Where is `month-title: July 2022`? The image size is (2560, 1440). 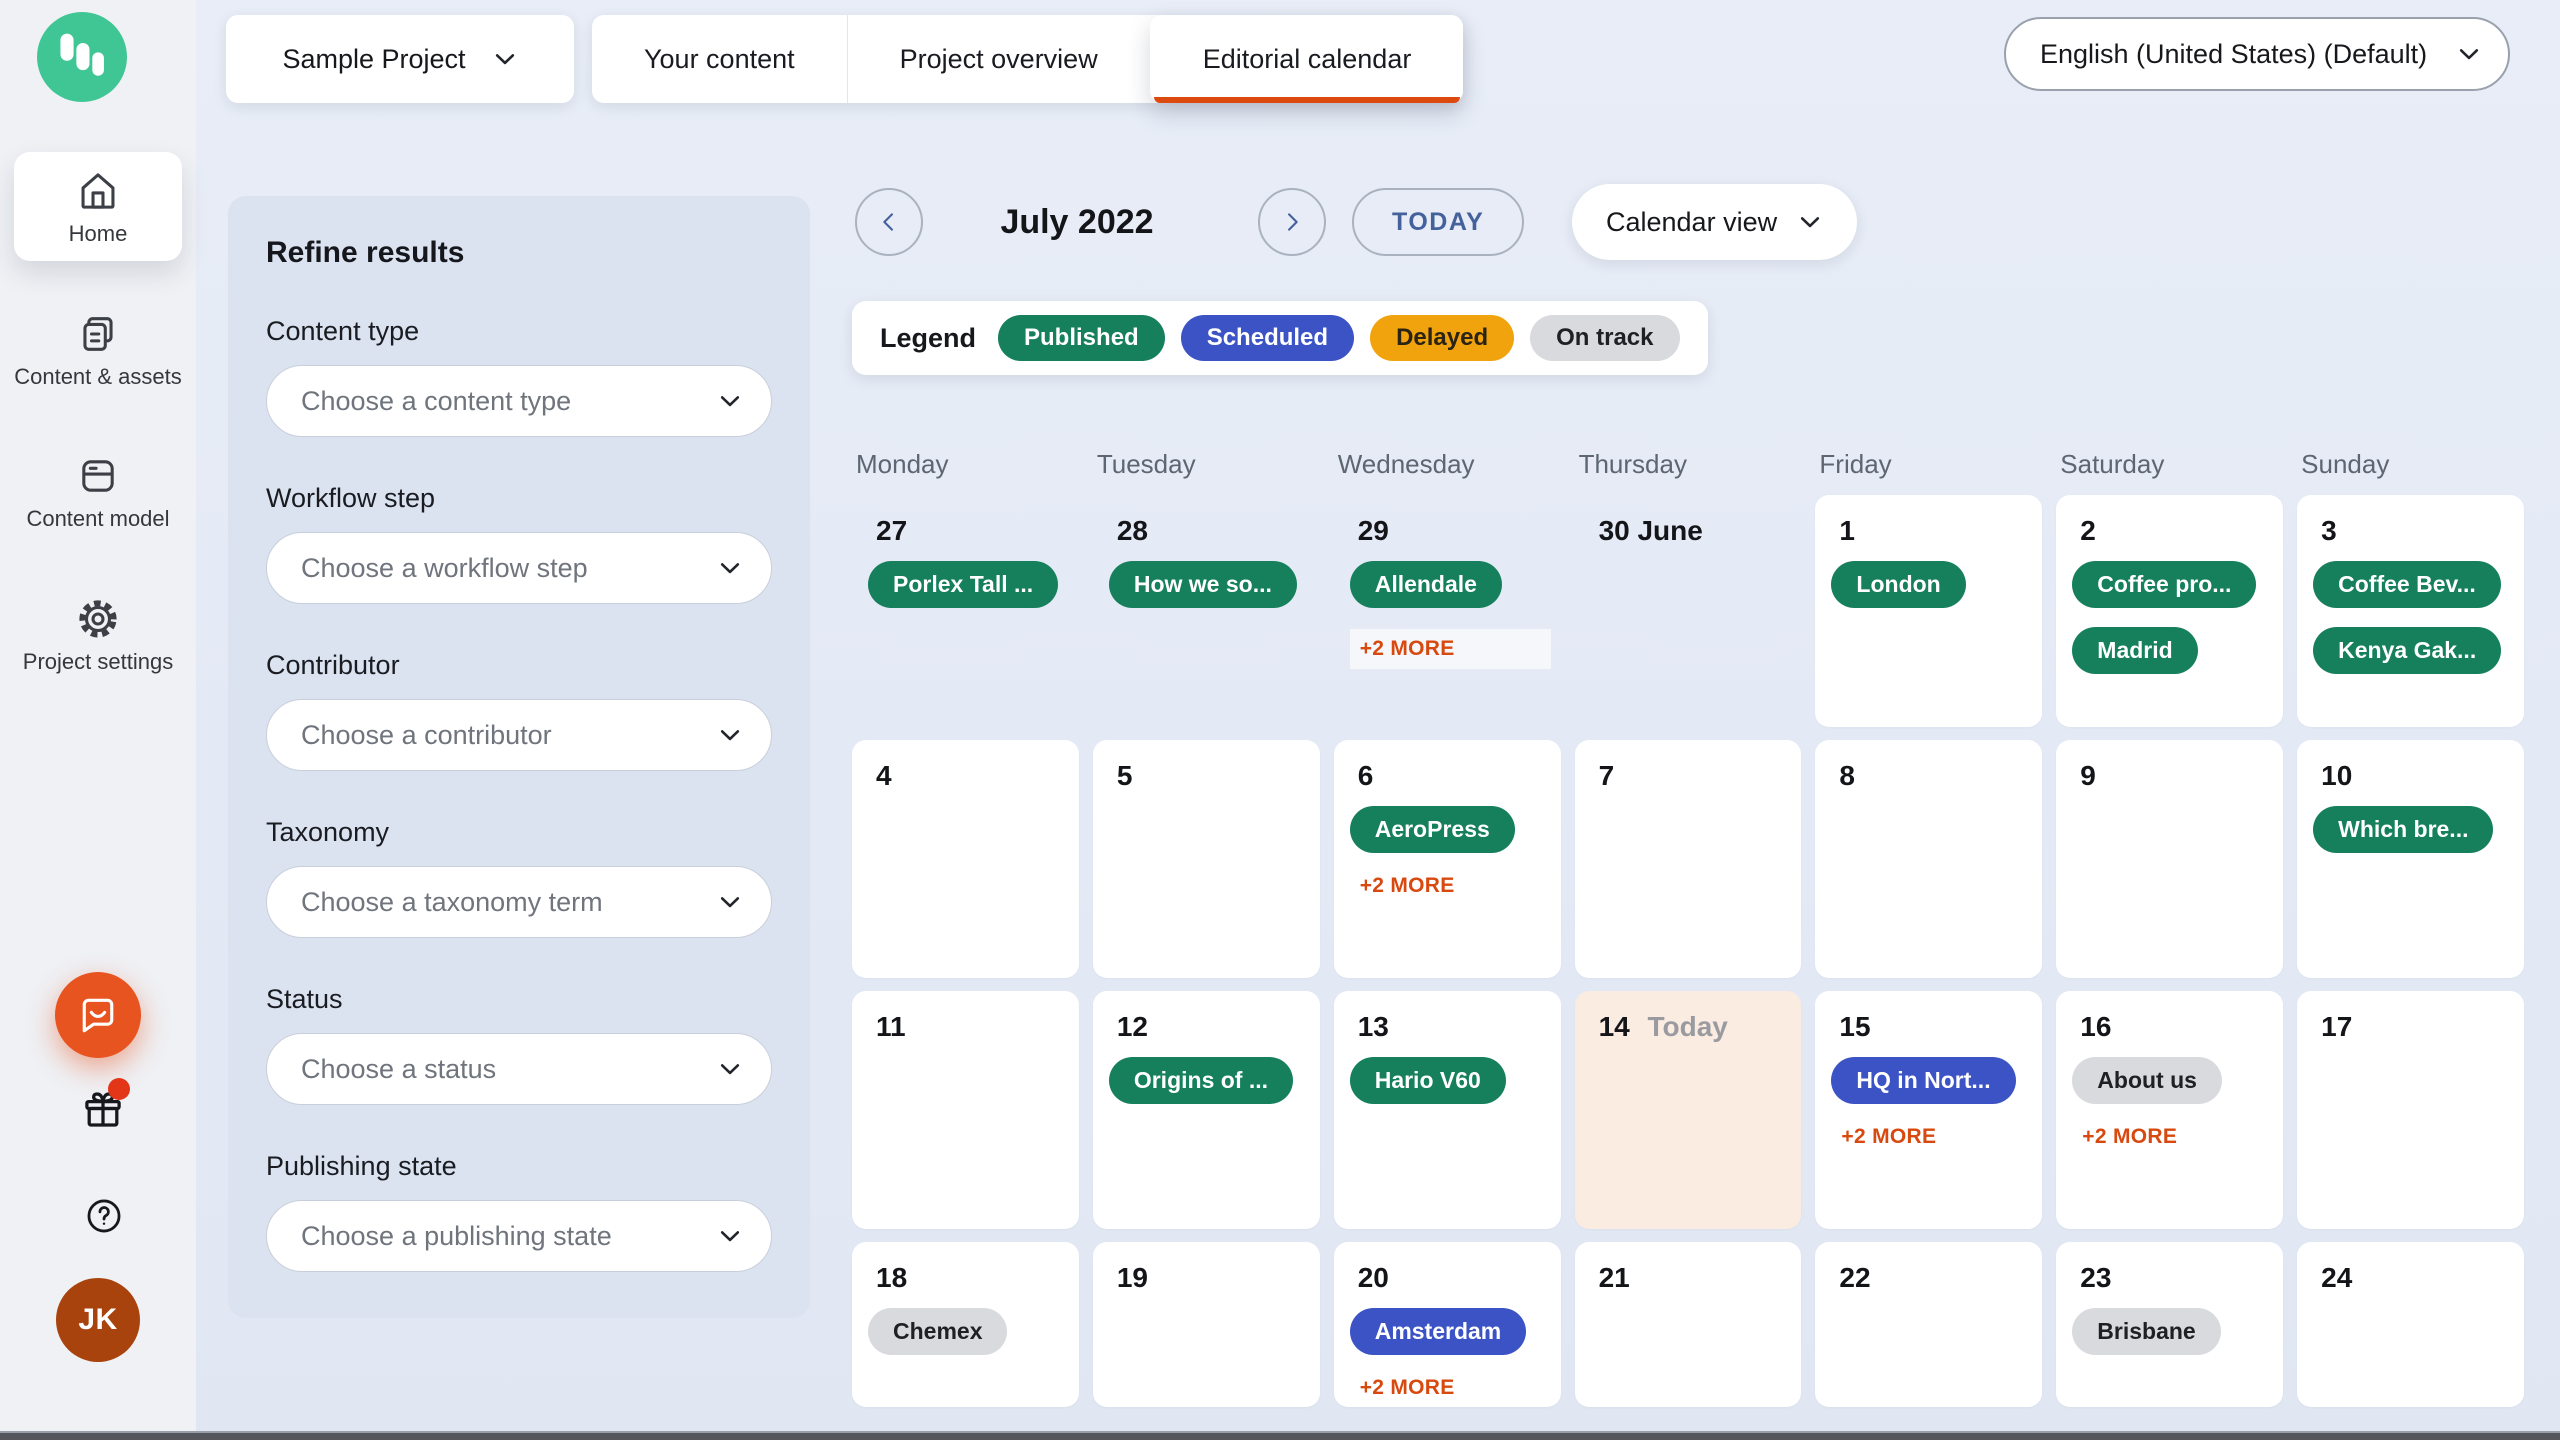
month-title: July 2022 is located at coordinates (1077, 222).